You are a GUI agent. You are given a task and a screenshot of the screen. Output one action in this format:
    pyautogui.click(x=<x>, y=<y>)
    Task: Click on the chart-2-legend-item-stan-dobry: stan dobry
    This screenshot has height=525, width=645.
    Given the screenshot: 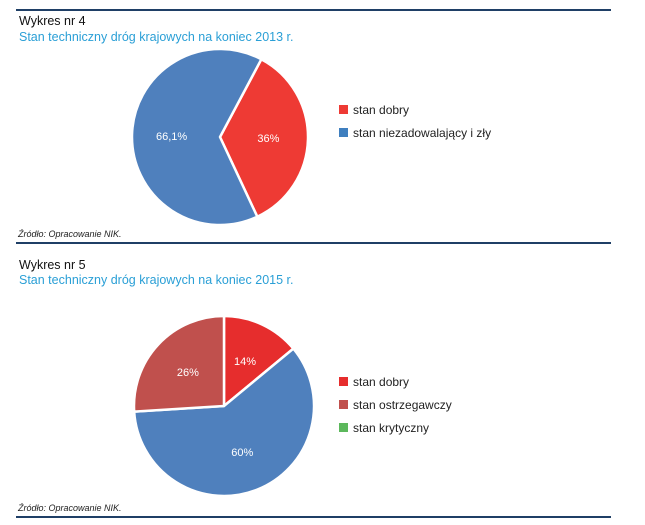 What is the action you would take?
    pyautogui.click(x=395, y=381)
    